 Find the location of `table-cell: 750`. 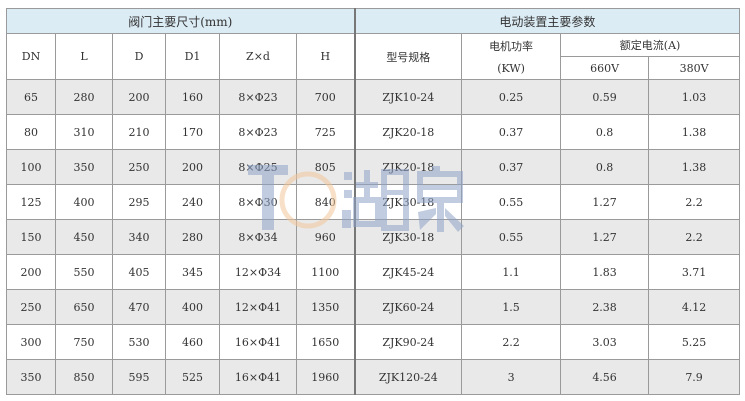

table-cell: 750 is located at coordinates (84, 342).